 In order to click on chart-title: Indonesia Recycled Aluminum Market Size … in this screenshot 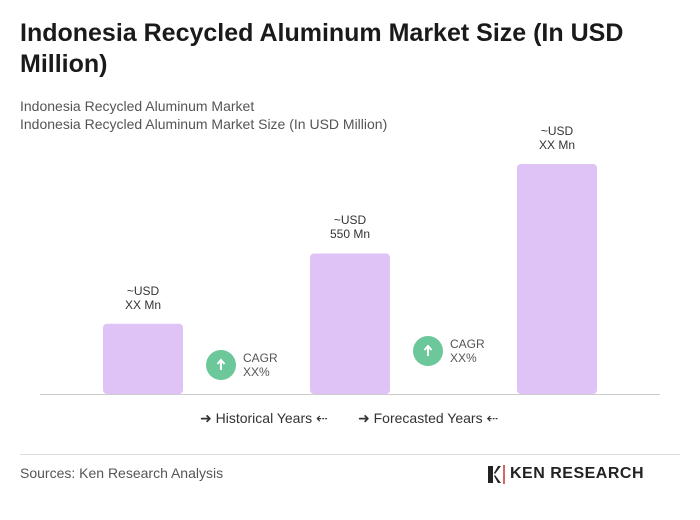, I will do `click(322, 48)`.